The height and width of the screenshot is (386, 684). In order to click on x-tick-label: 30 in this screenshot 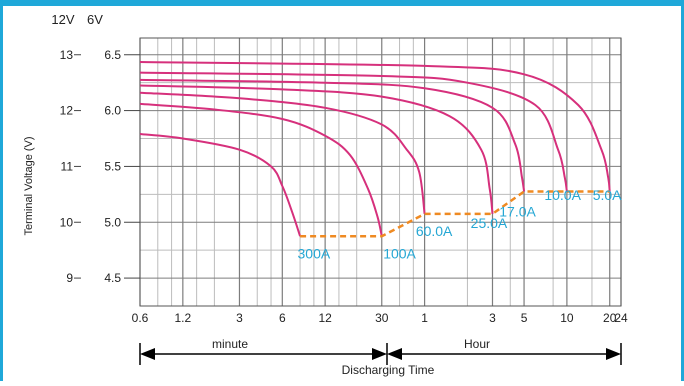, I will do `click(382, 318)`.